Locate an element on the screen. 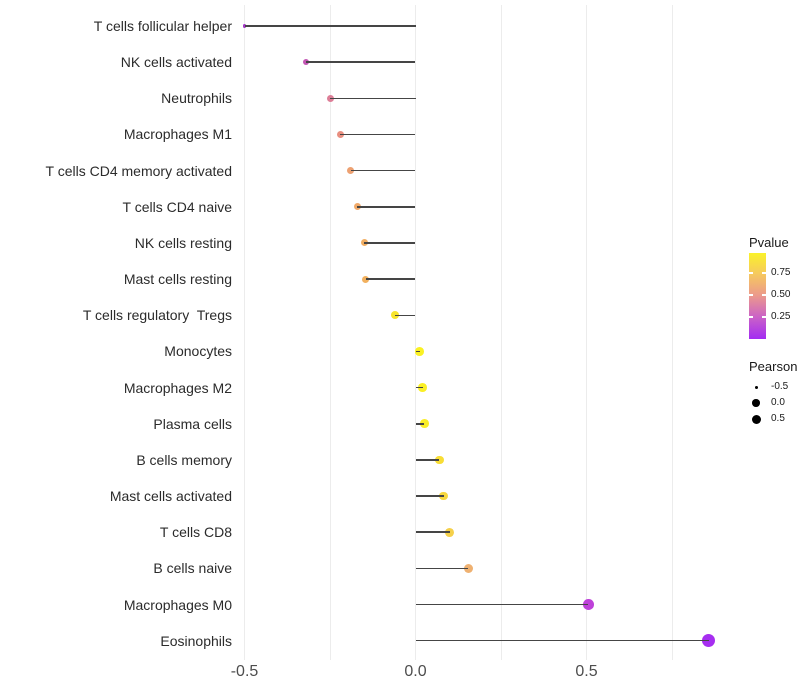  y-axis-label: NK cells activated is located at coordinates (176, 62).